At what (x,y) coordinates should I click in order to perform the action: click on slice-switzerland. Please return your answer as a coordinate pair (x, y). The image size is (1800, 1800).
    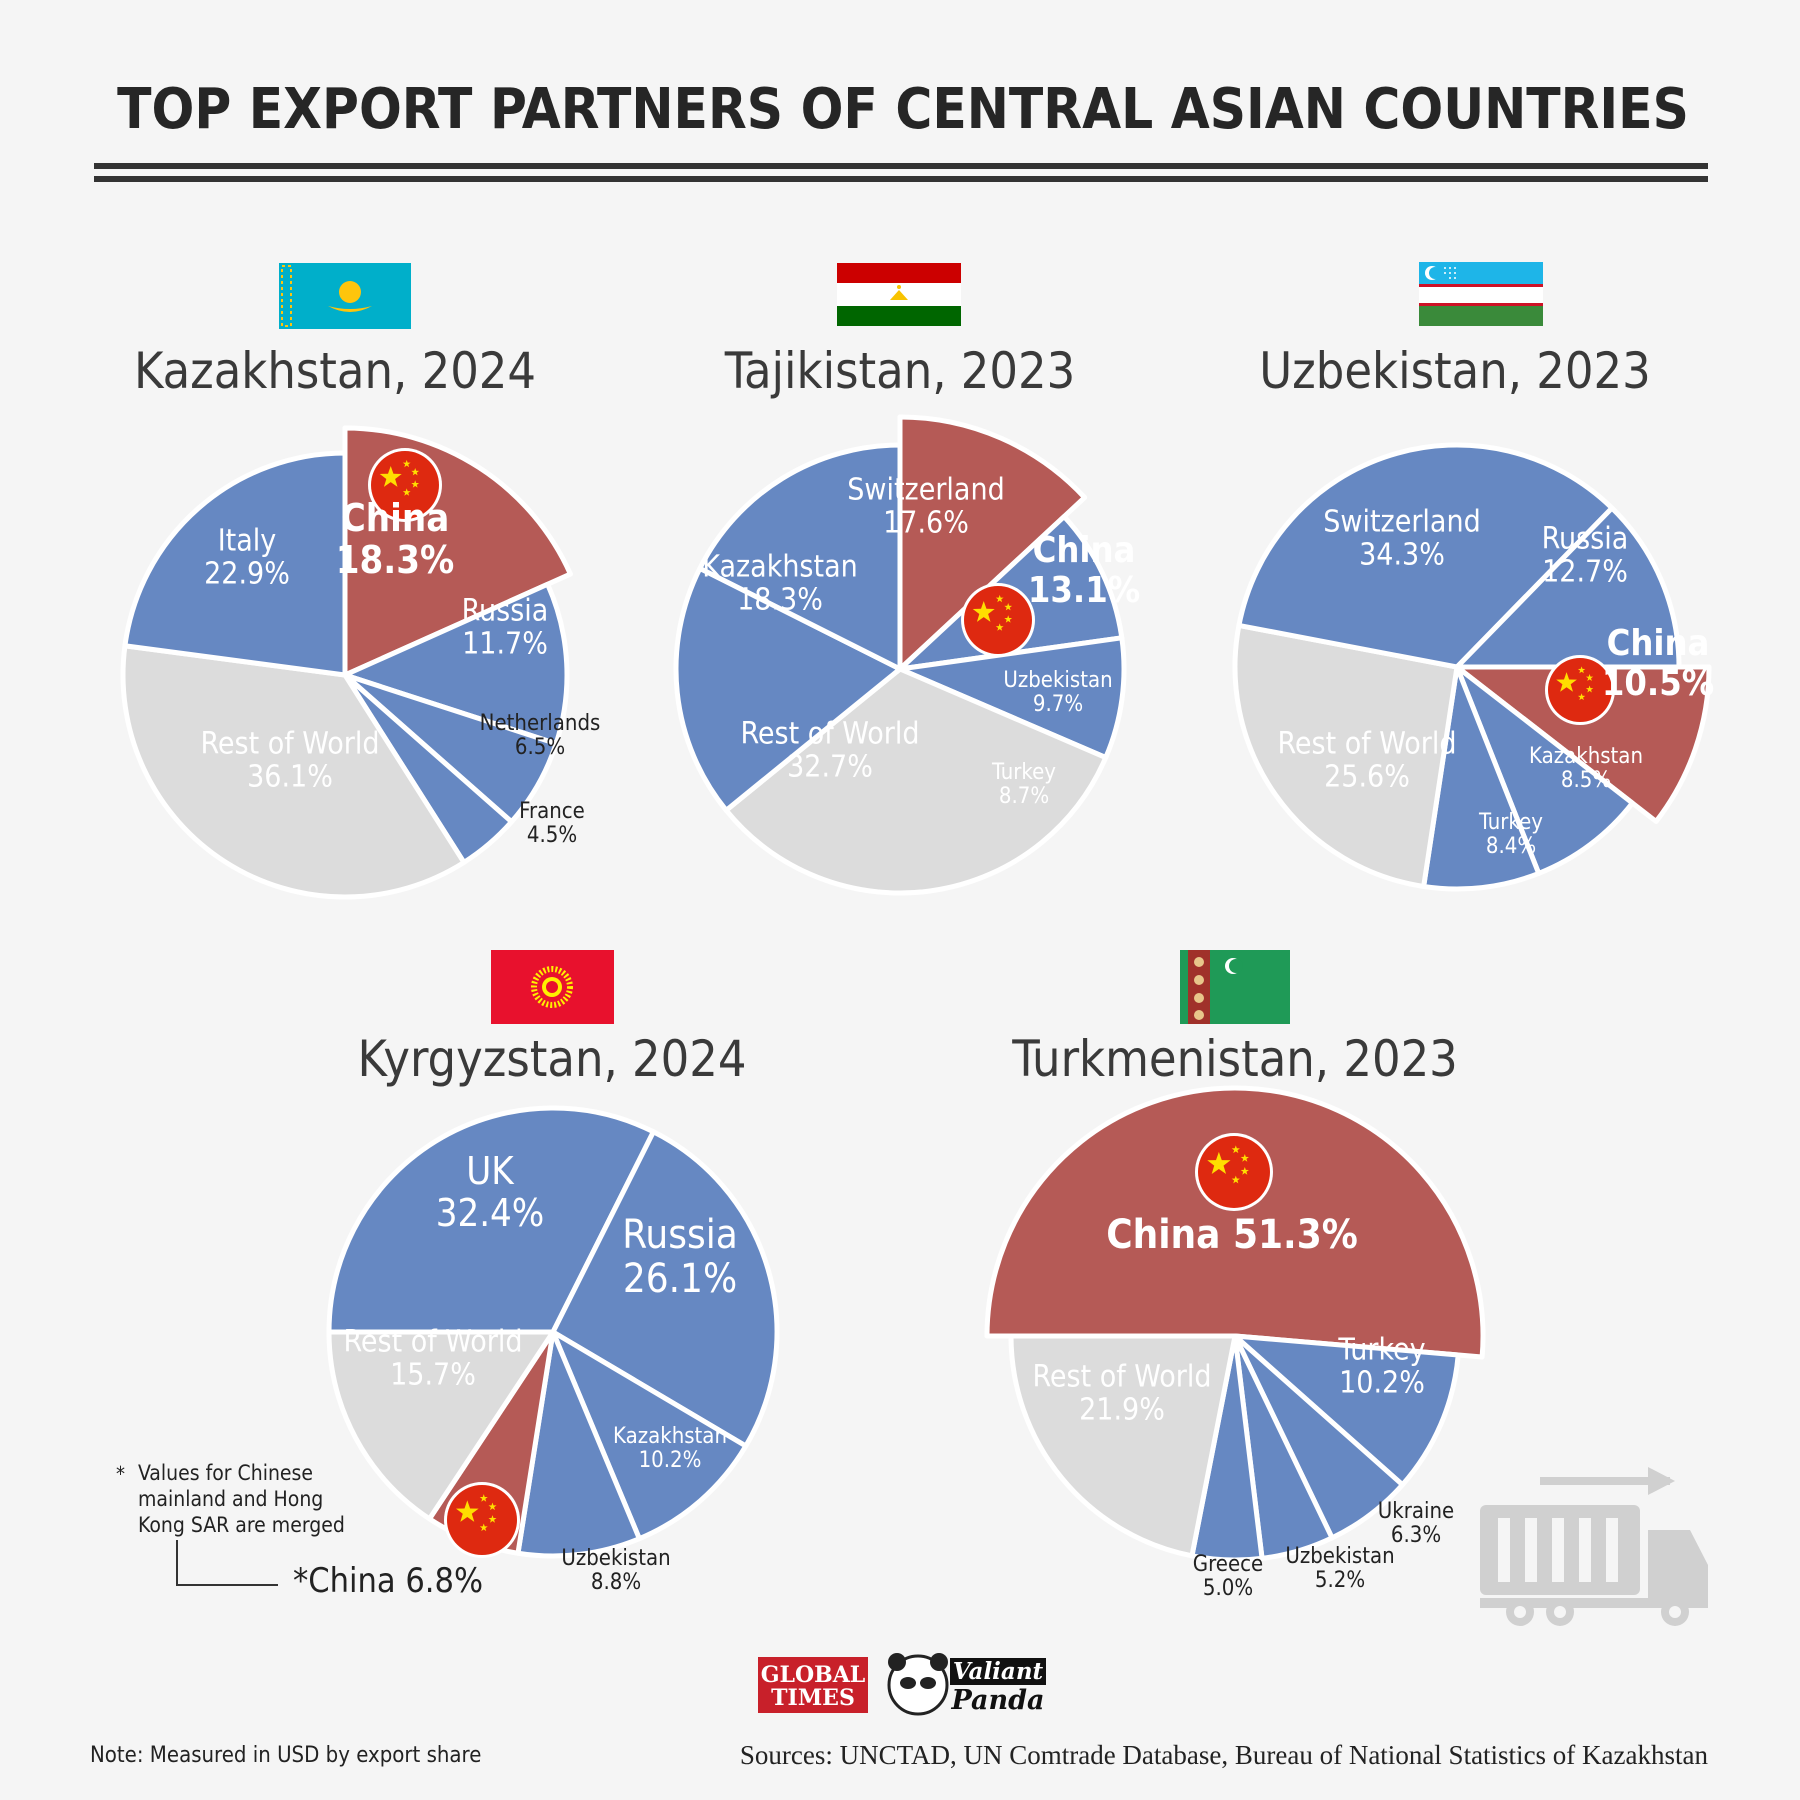
    Looking at the image, I should click on (800, 557).